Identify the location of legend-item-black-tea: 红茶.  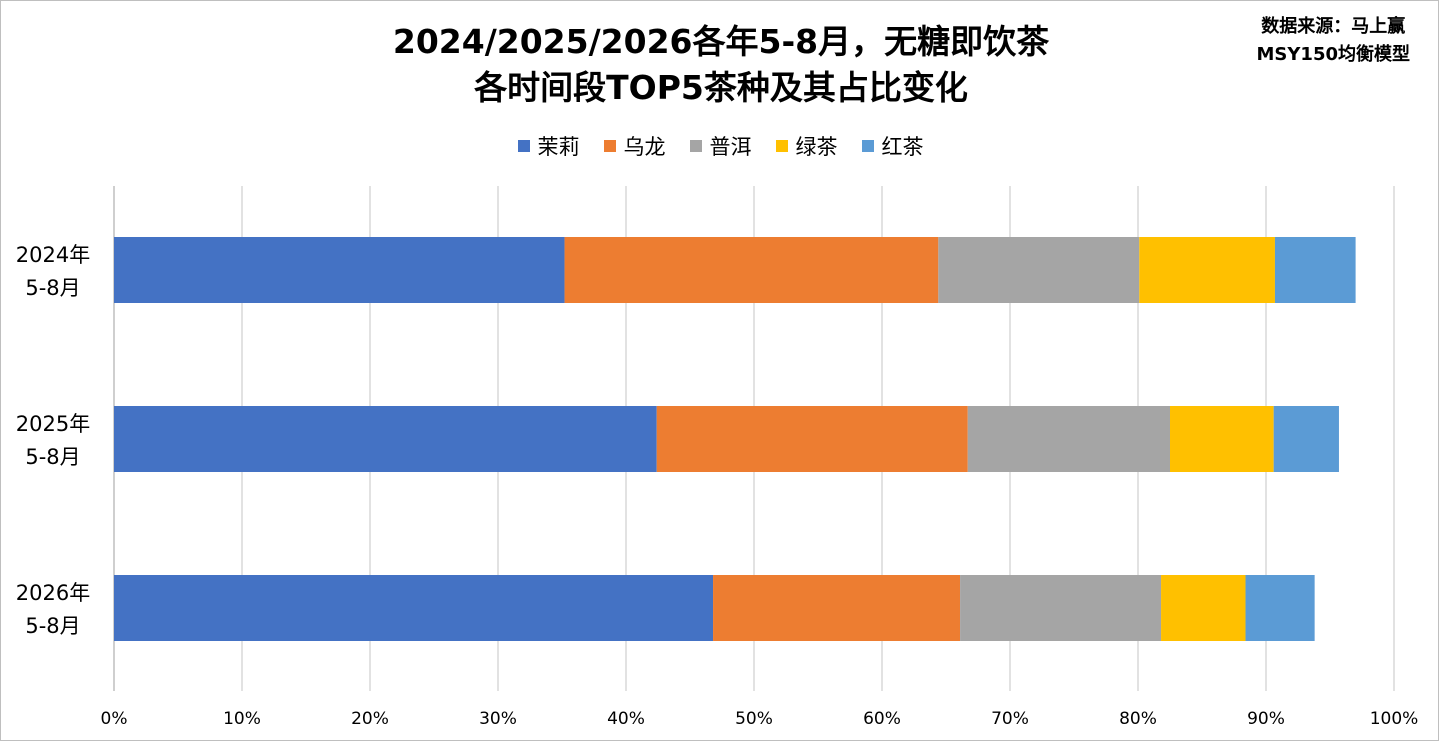
(892, 146).